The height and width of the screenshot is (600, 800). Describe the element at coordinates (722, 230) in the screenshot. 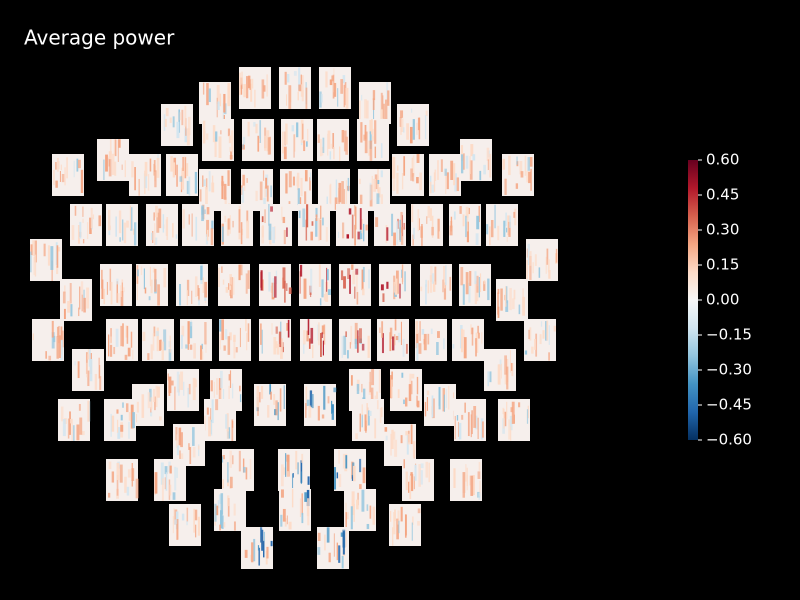

I see `colorbar-tick-label: 0.30` at that location.